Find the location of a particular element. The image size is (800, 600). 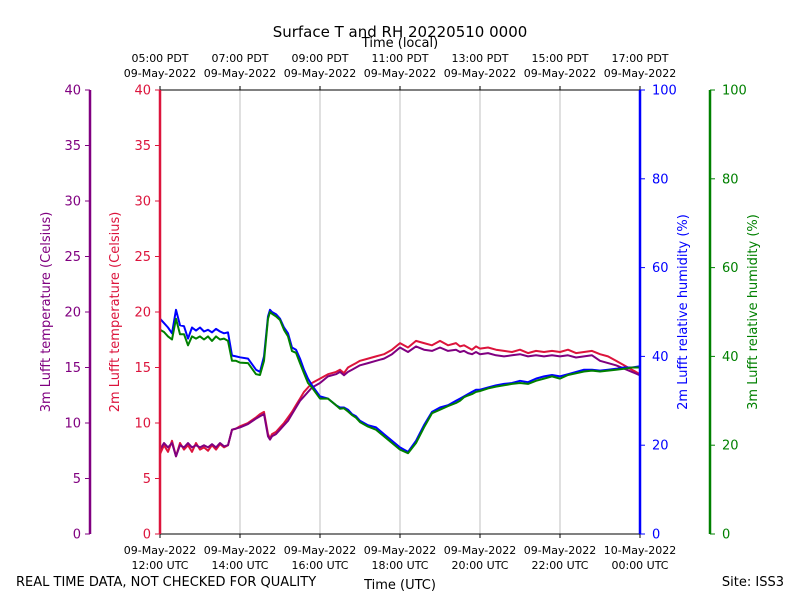

axis-tick-label-t2-3: 15 is located at coordinates (142, 368).